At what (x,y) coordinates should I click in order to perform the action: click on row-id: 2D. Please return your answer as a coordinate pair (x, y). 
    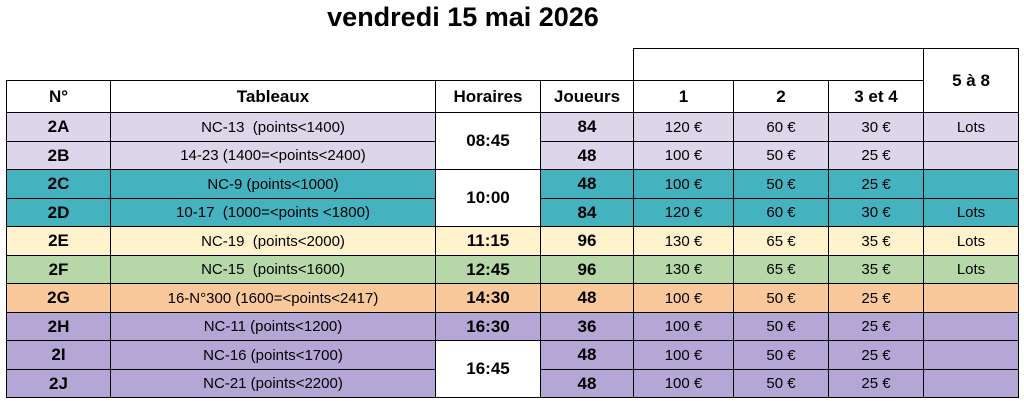
    Looking at the image, I should click on (58, 212).